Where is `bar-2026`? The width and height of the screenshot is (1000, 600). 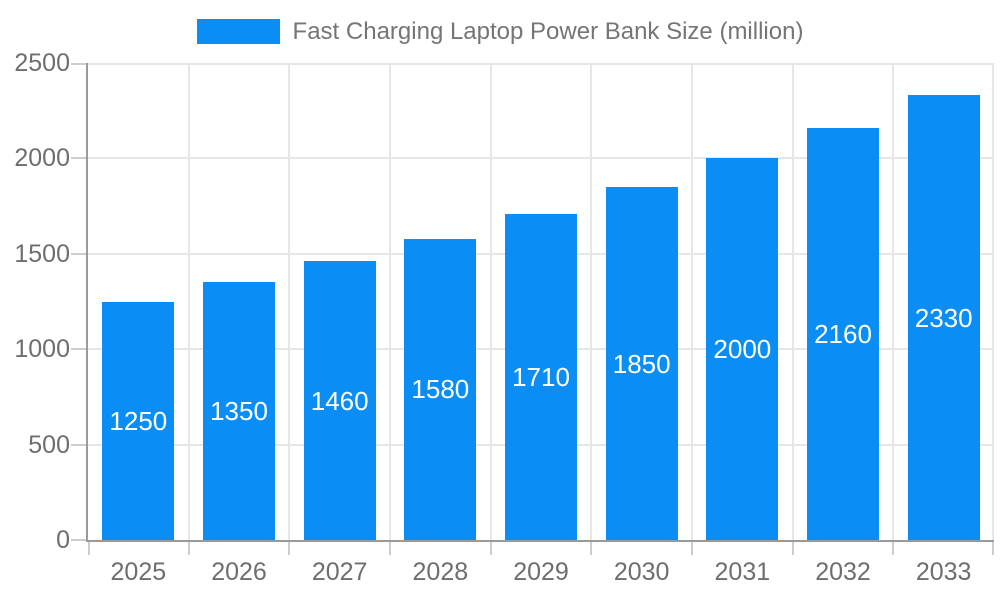
bar-2026 is located at coordinates (239, 411).